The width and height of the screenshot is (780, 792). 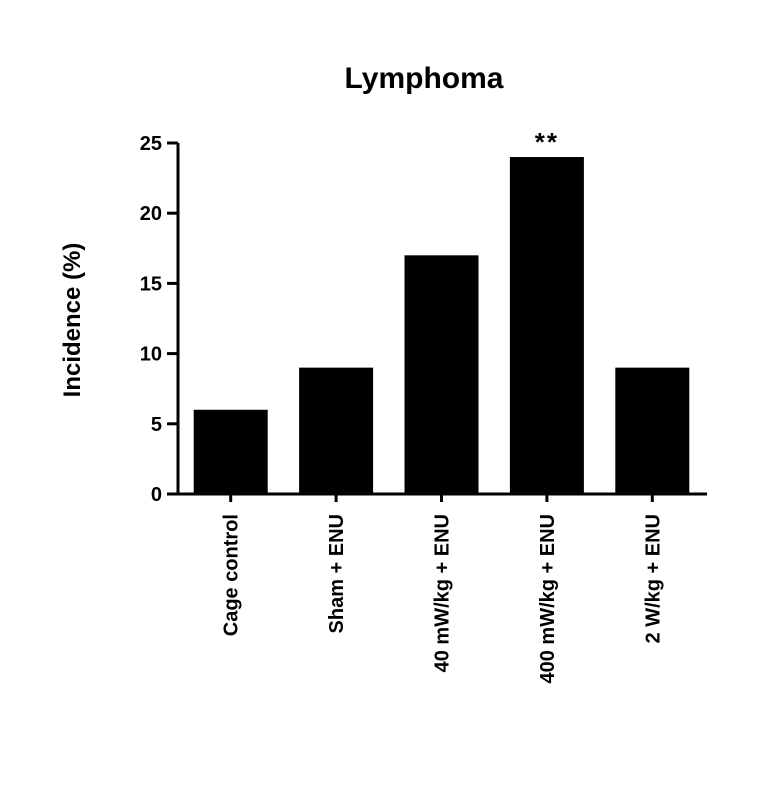 What do you see at coordinates (151, 355) in the screenshot?
I see `y-tick-label: 10` at bounding box center [151, 355].